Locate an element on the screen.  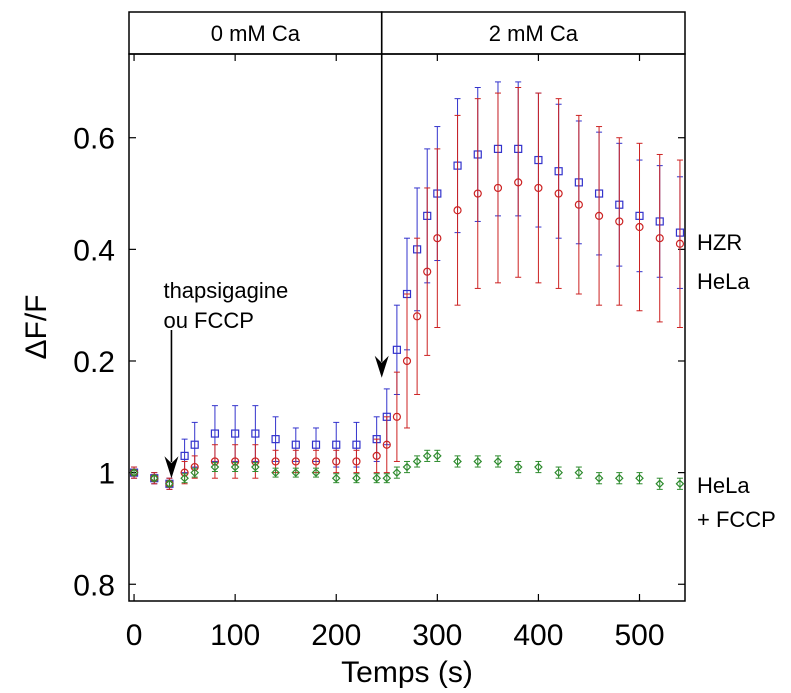
x-axis-title: Temps (s) is located at coordinates (407, 672).